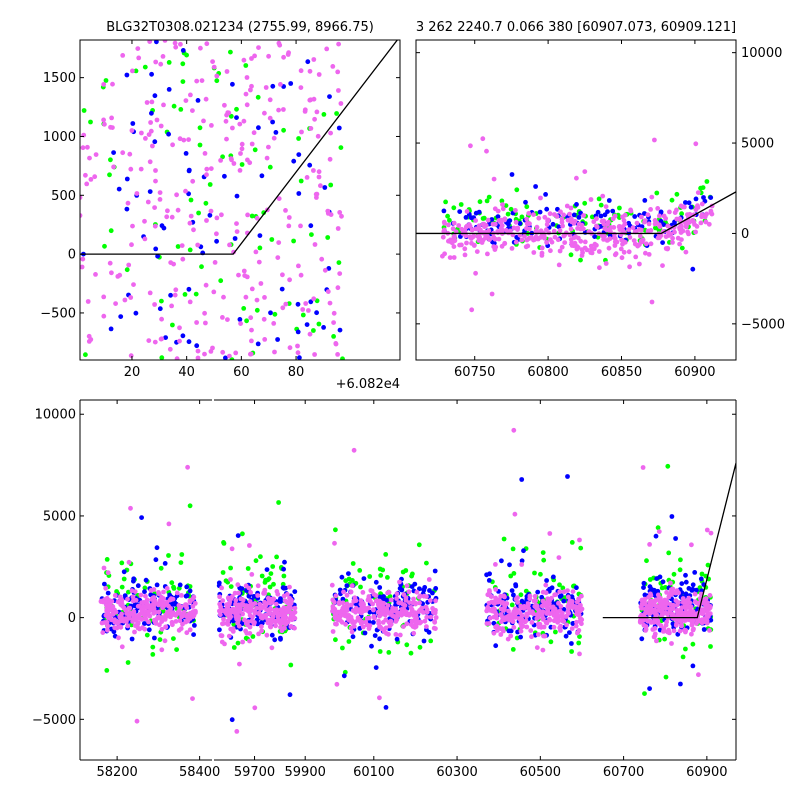  Describe the element at coordinates (305, 772) in the screenshot. I see `full-xtick-label: 59900` at that location.